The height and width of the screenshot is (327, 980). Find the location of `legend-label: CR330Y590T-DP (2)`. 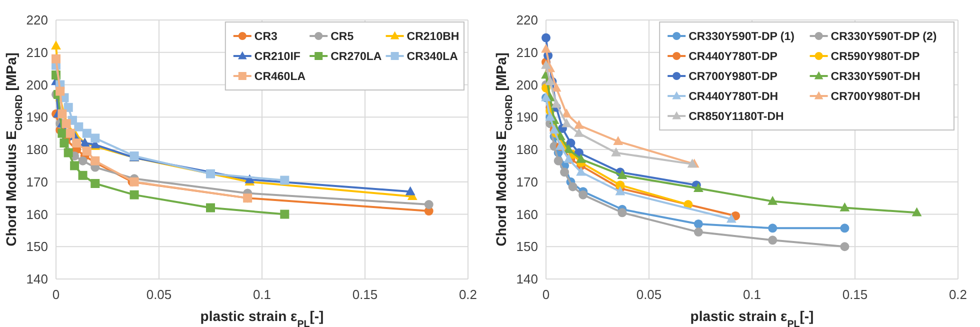

legend-label: CR330Y590T-DP (2) is located at coordinates (883, 37).